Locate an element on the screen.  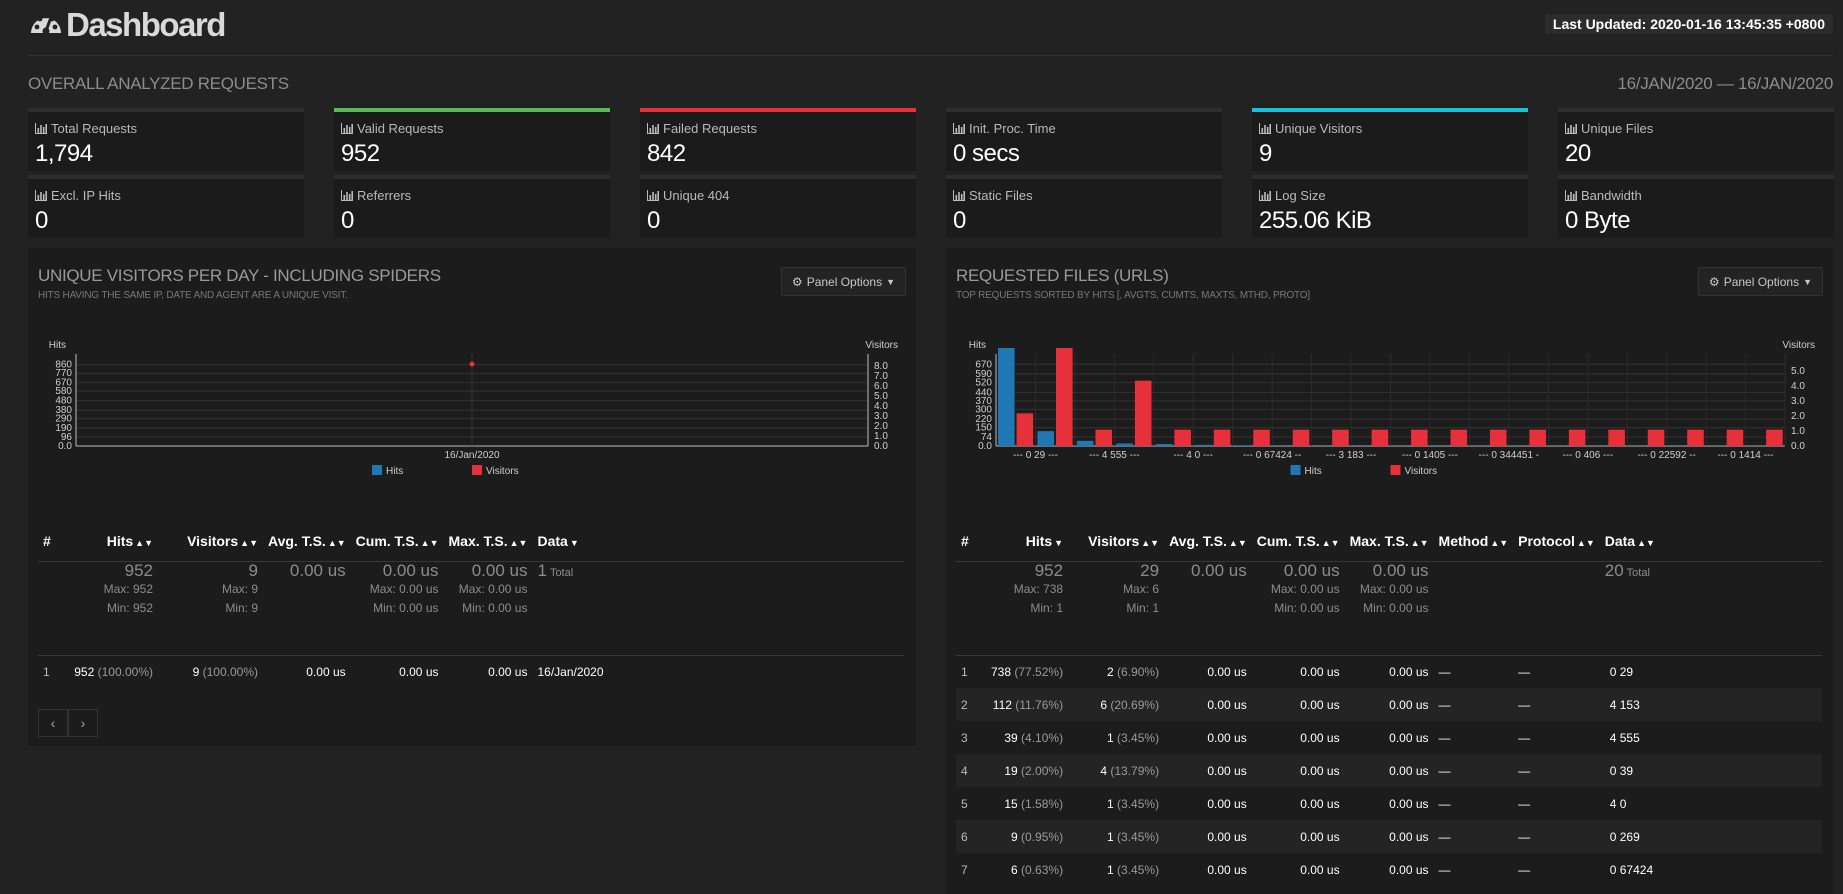
row-protocol: — is located at coordinates (1556, 836).